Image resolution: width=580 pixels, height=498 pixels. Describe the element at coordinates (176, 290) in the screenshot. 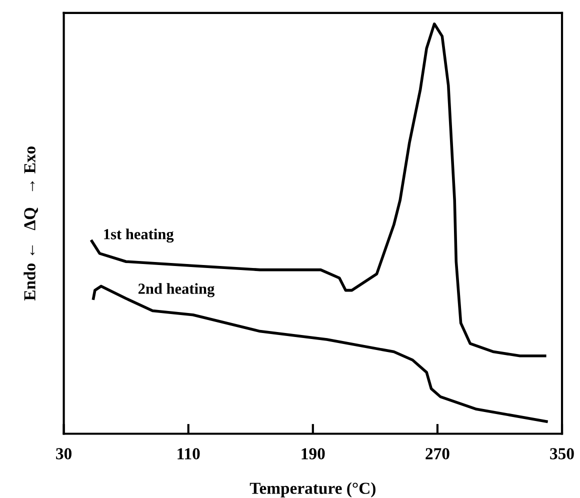

I see `series-label: 2nd heating` at that location.